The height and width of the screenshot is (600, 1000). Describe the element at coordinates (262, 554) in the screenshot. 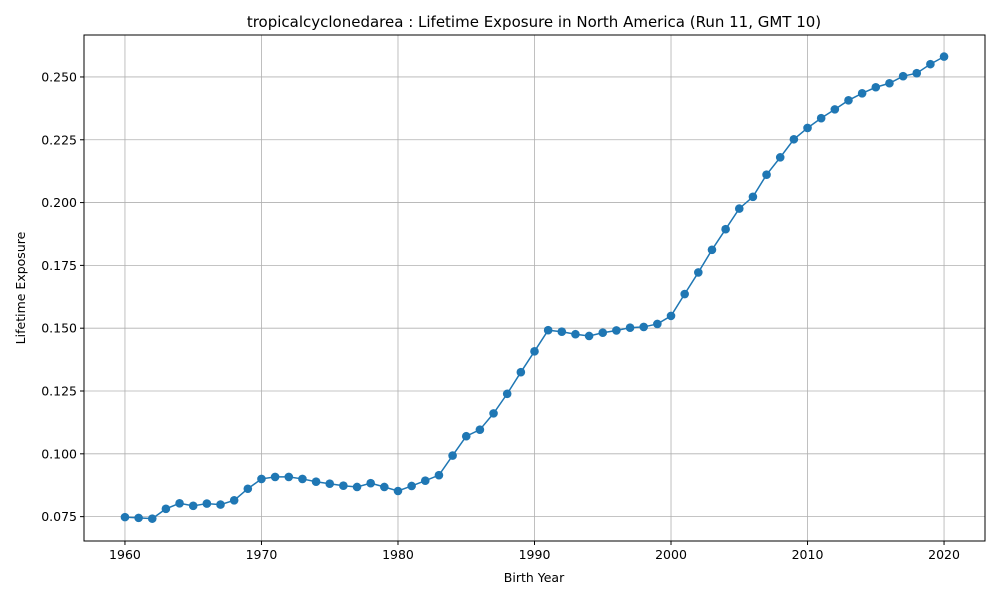

I see `x-tick-label: 1970` at that location.